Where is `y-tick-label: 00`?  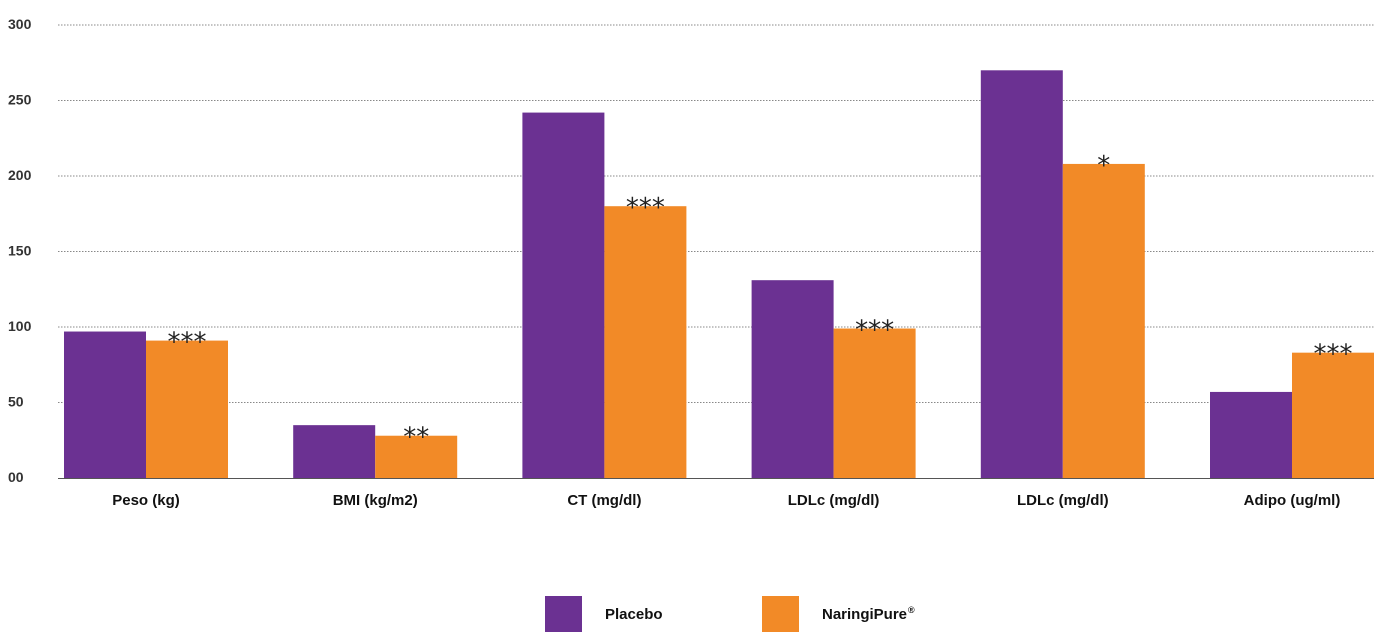 y-tick-label: 00 is located at coordinates (16, 477).